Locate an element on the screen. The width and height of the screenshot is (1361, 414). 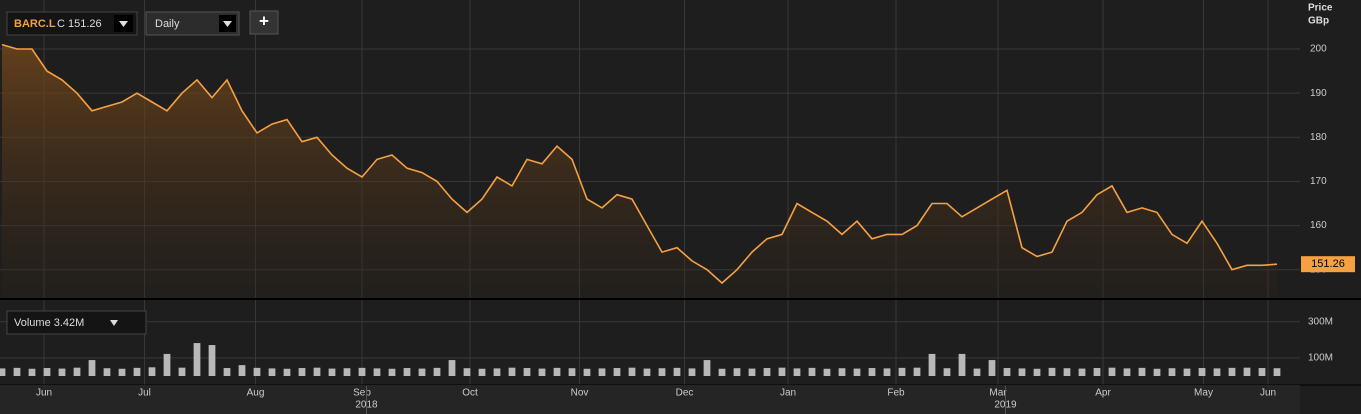
add-button: + is located at coordinates (264, 22).